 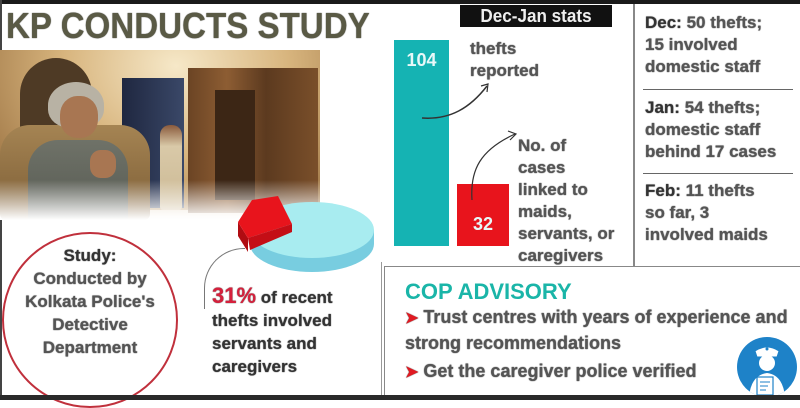 I want to click on study-line: Conducted by, so click(x=90, y=278).